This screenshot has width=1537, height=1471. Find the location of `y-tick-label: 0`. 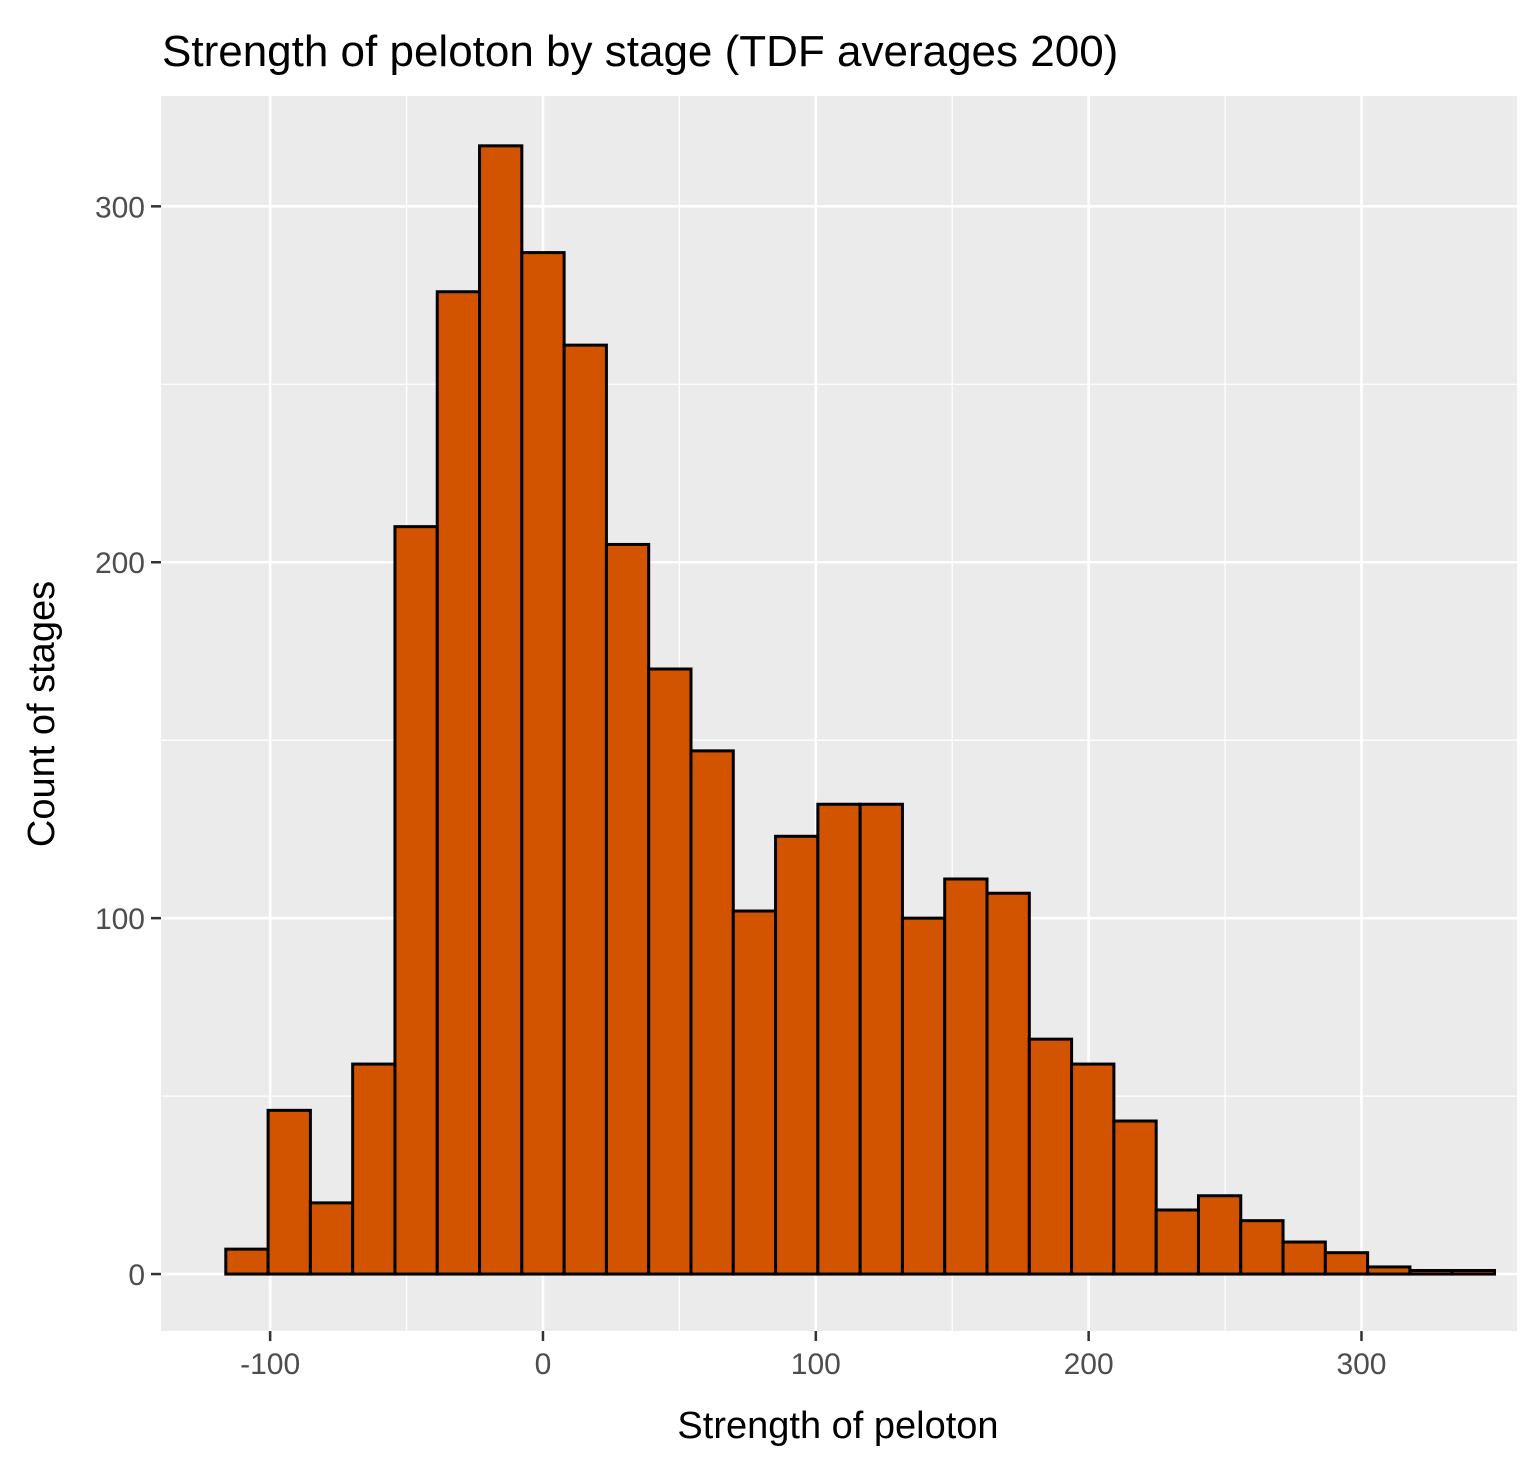

y-tick-label: 0 is located at coordinates (136, 1275).